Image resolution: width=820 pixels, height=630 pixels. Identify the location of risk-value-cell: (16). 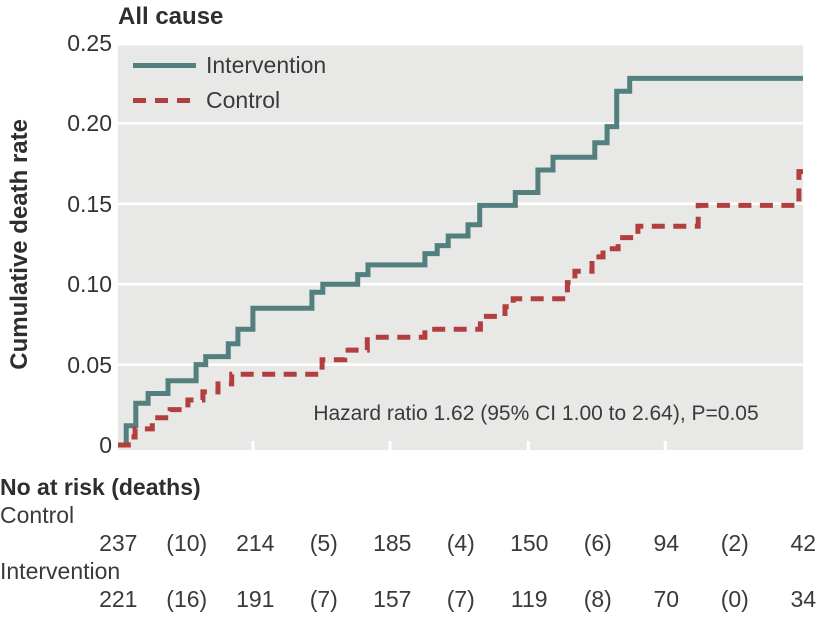
(187, 599).